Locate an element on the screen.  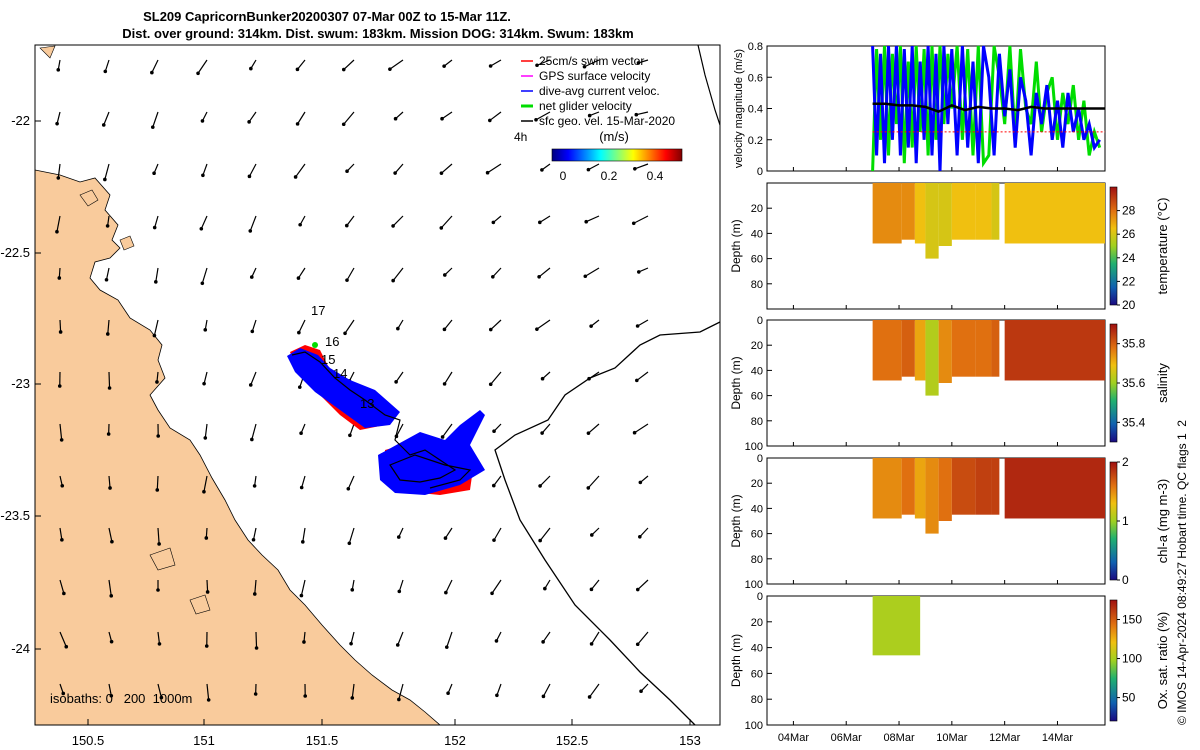
date-tick-label: 08Mar is located at coordinates (899, 738).